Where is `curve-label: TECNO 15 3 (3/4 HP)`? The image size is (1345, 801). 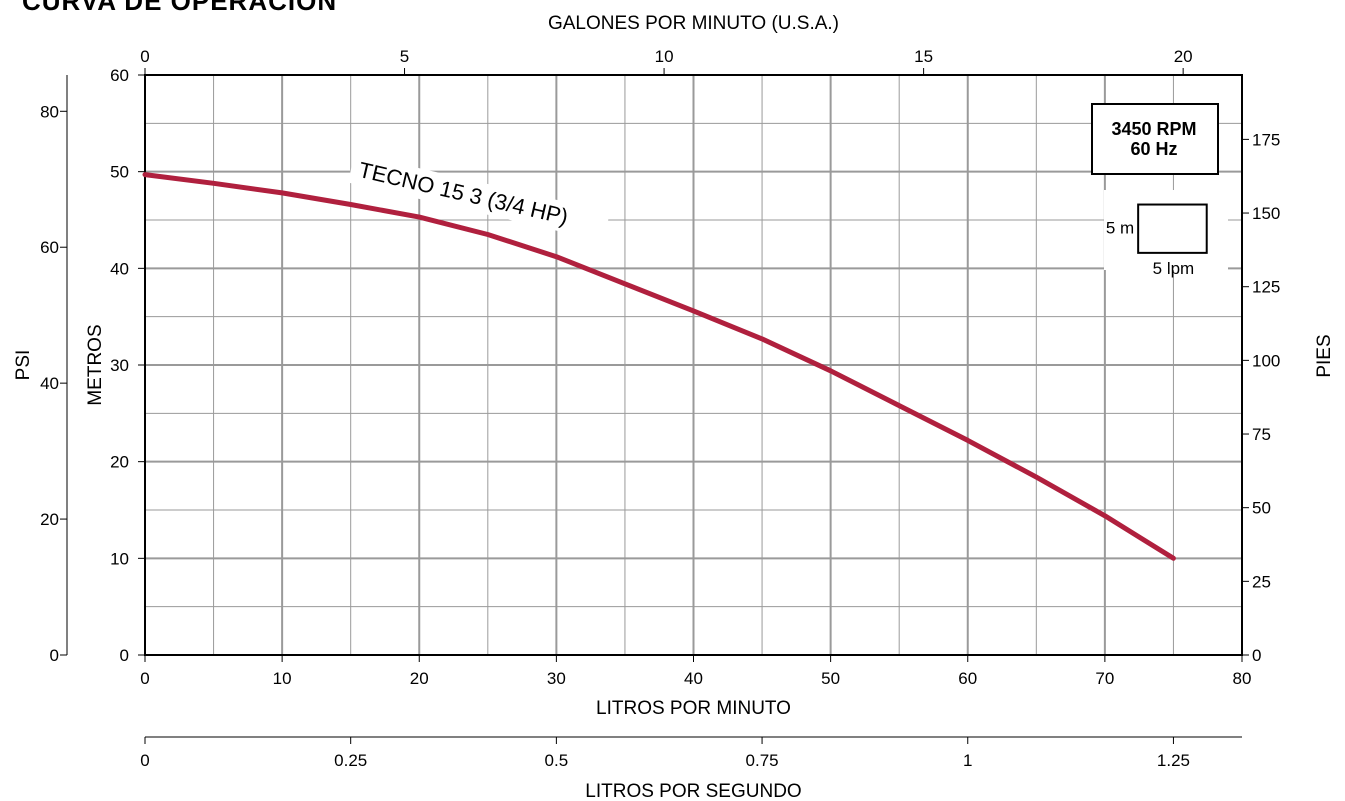
curve-label: TECNO 15 3 (3/4 HP) is located at coordinates (478, 197).